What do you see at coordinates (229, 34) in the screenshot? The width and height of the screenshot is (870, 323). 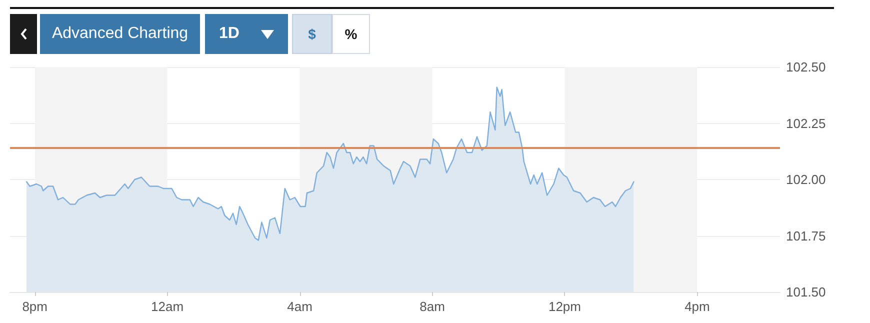 I see `text: 1D` at bounding box center [229, 34].